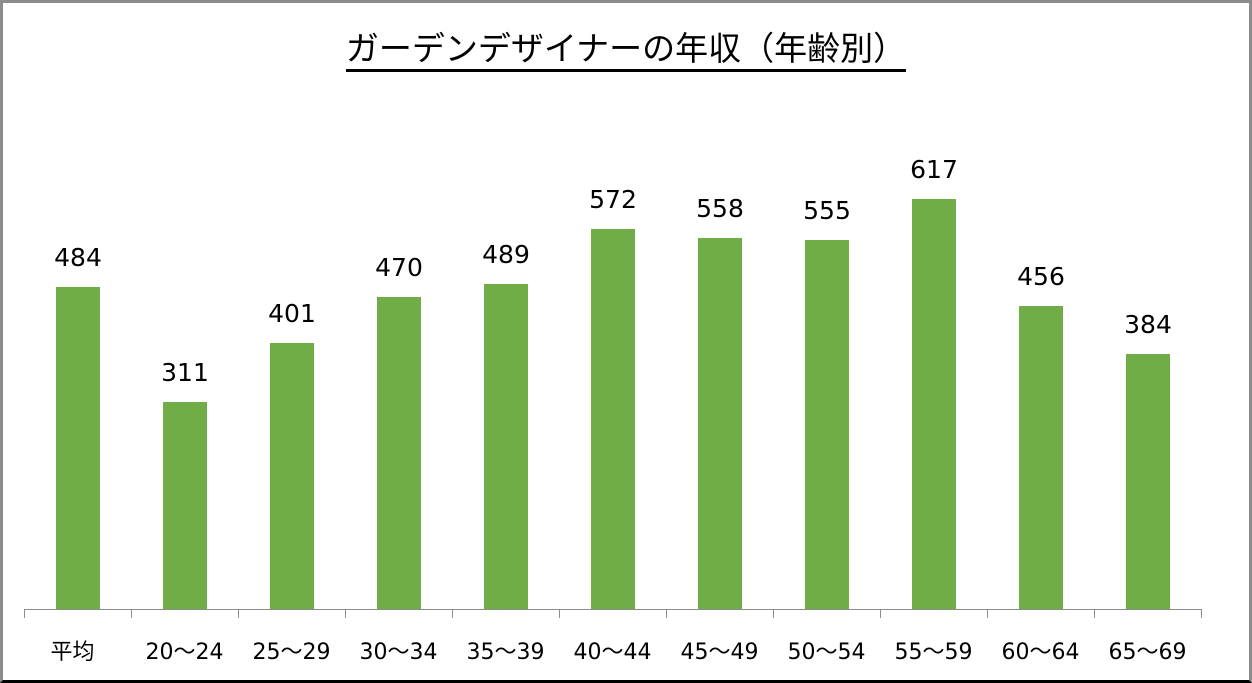 Image resolution: width=1252 pixels, height=683 pixels. Describe the element at coordinates (933, 652) in the screenshot. I see `category-label: 55〜59` at that location.